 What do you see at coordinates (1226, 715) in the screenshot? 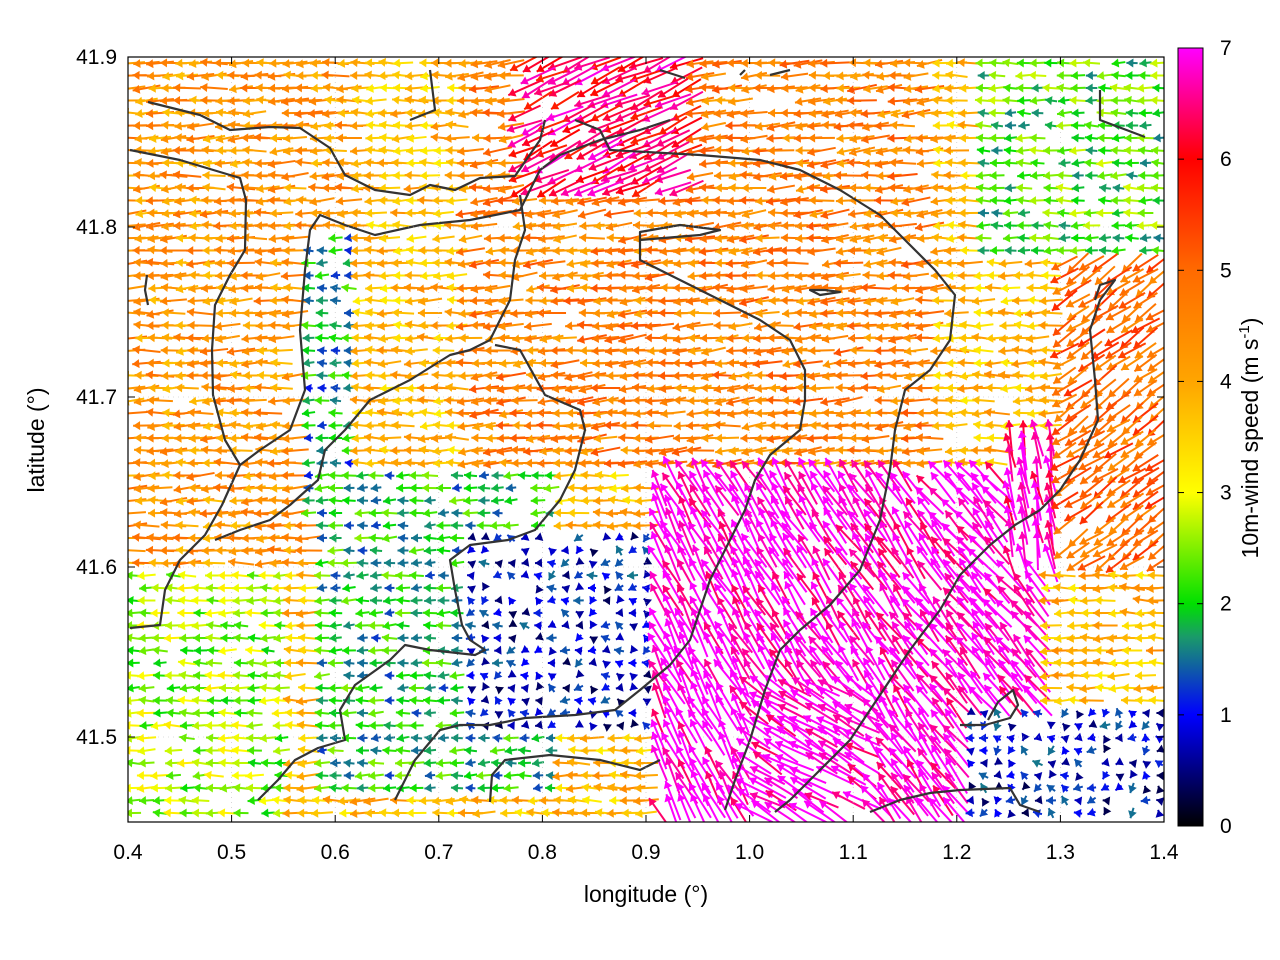
I see `colorbar-tick-label: 1` at bounding box center [1226, 715].